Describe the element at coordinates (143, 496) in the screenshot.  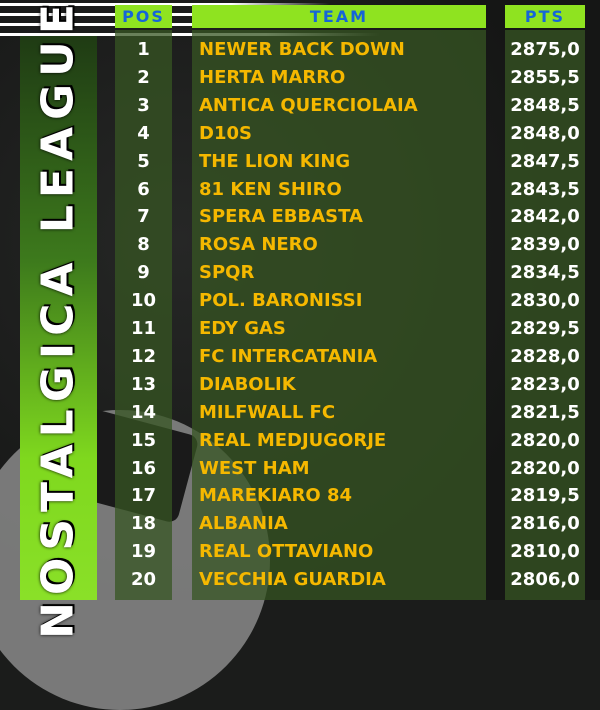
I see `position-cell: 17` at that location.